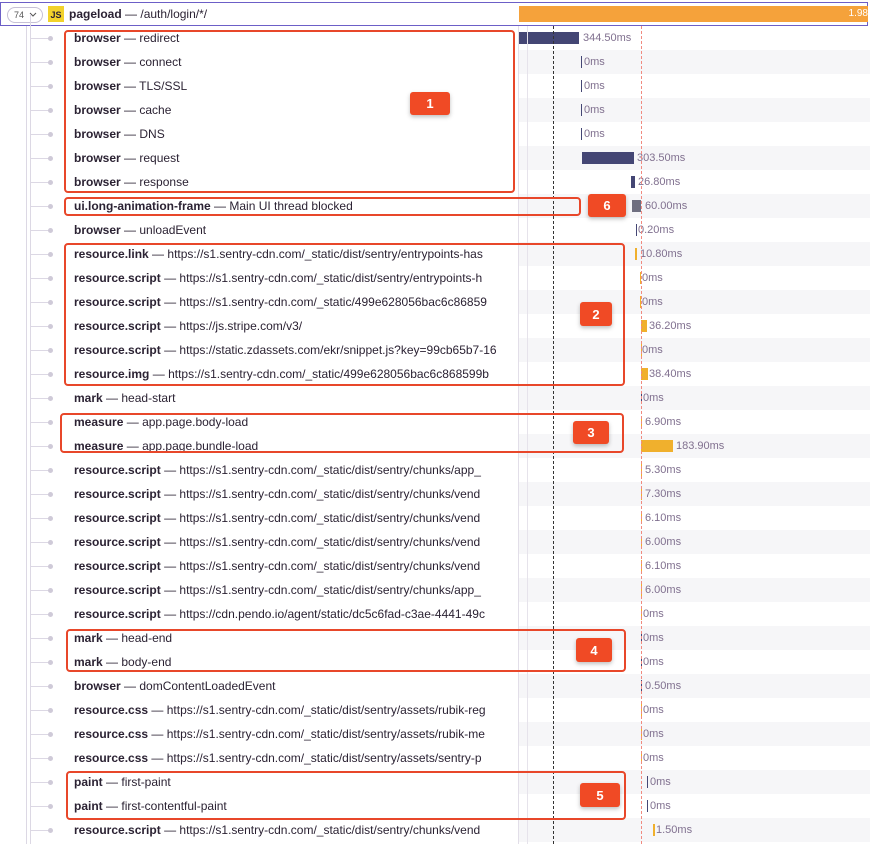 Image resolution: width=870 pixels, height=844 pixels. Describe the element at coordinates (430, 103) in the screenshot. I see `annotation-label: 1` at that location.